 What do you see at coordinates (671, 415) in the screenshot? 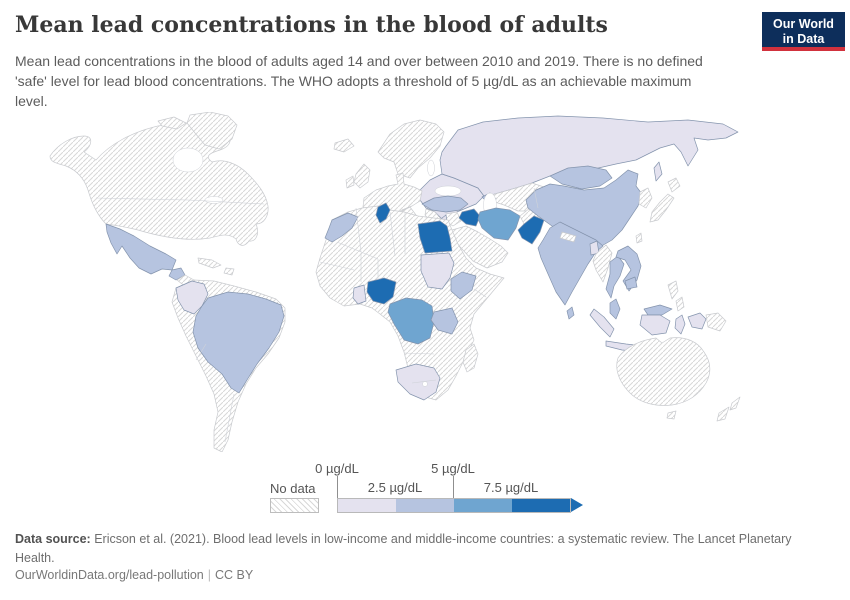
I see `country-australia-tasmania` at bounding box center [671, 415].